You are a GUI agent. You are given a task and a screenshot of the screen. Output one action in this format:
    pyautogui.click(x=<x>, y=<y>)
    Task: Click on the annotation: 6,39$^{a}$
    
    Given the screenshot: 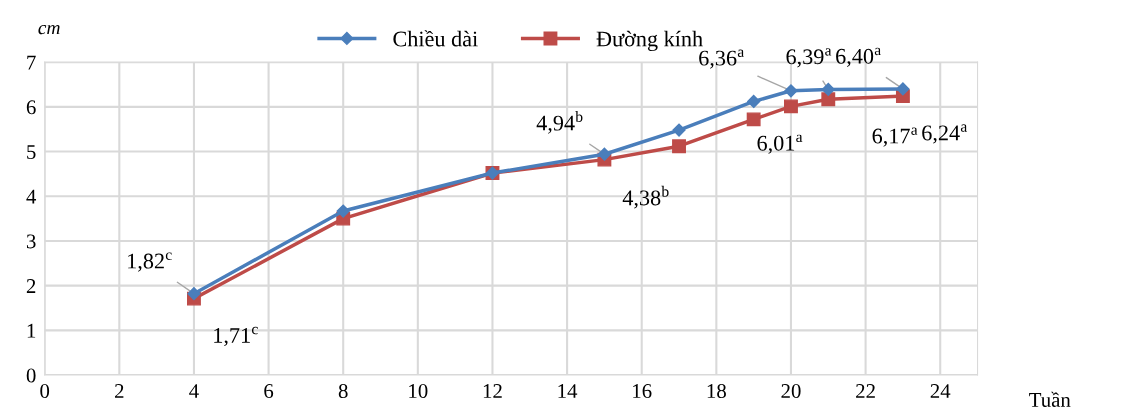 What is the action you would take?
    pyautogui.click(x=809, y=58)
    